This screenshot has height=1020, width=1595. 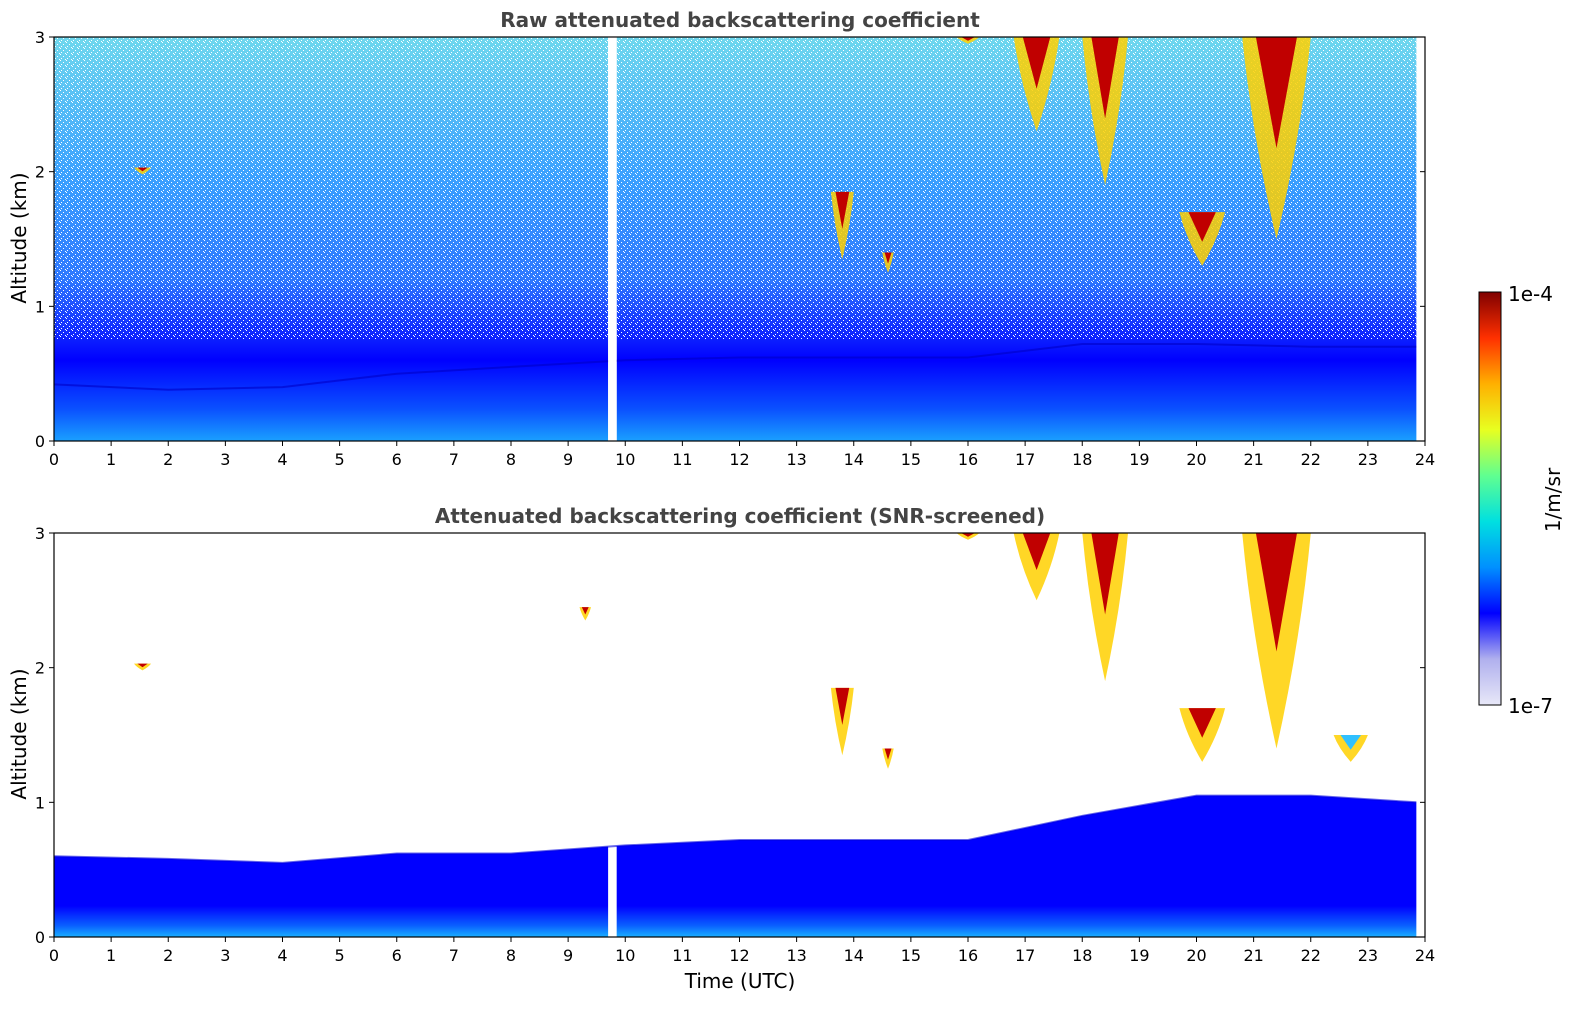 What do you see at coordinates (1530, 706) in the screenshot?
I see `colorbar-min-label: 1e-7` at bounding box center [1530, 706].